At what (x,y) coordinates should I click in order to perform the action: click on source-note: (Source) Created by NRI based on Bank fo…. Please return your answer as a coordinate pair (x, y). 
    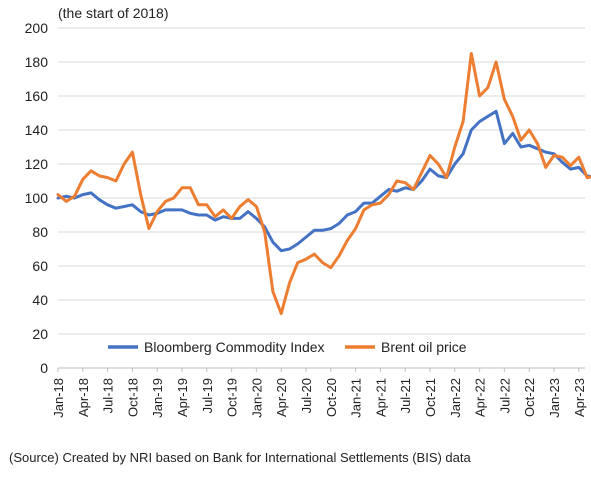
    Looking at the image, I should click on (240, 457).